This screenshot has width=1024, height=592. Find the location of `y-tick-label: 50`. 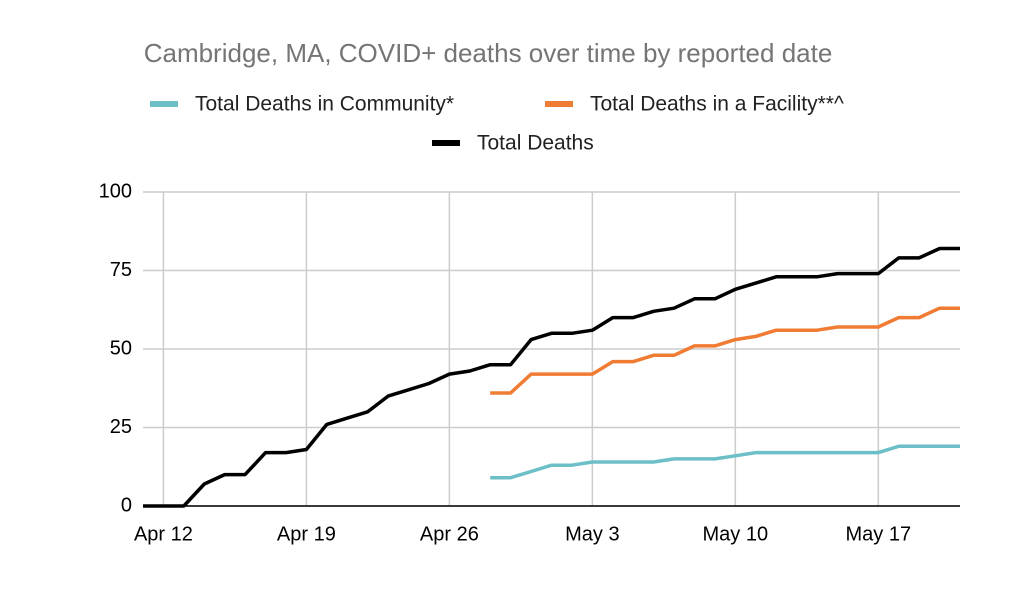

y-tick-label: 50 is located at coordinates (121, 348).